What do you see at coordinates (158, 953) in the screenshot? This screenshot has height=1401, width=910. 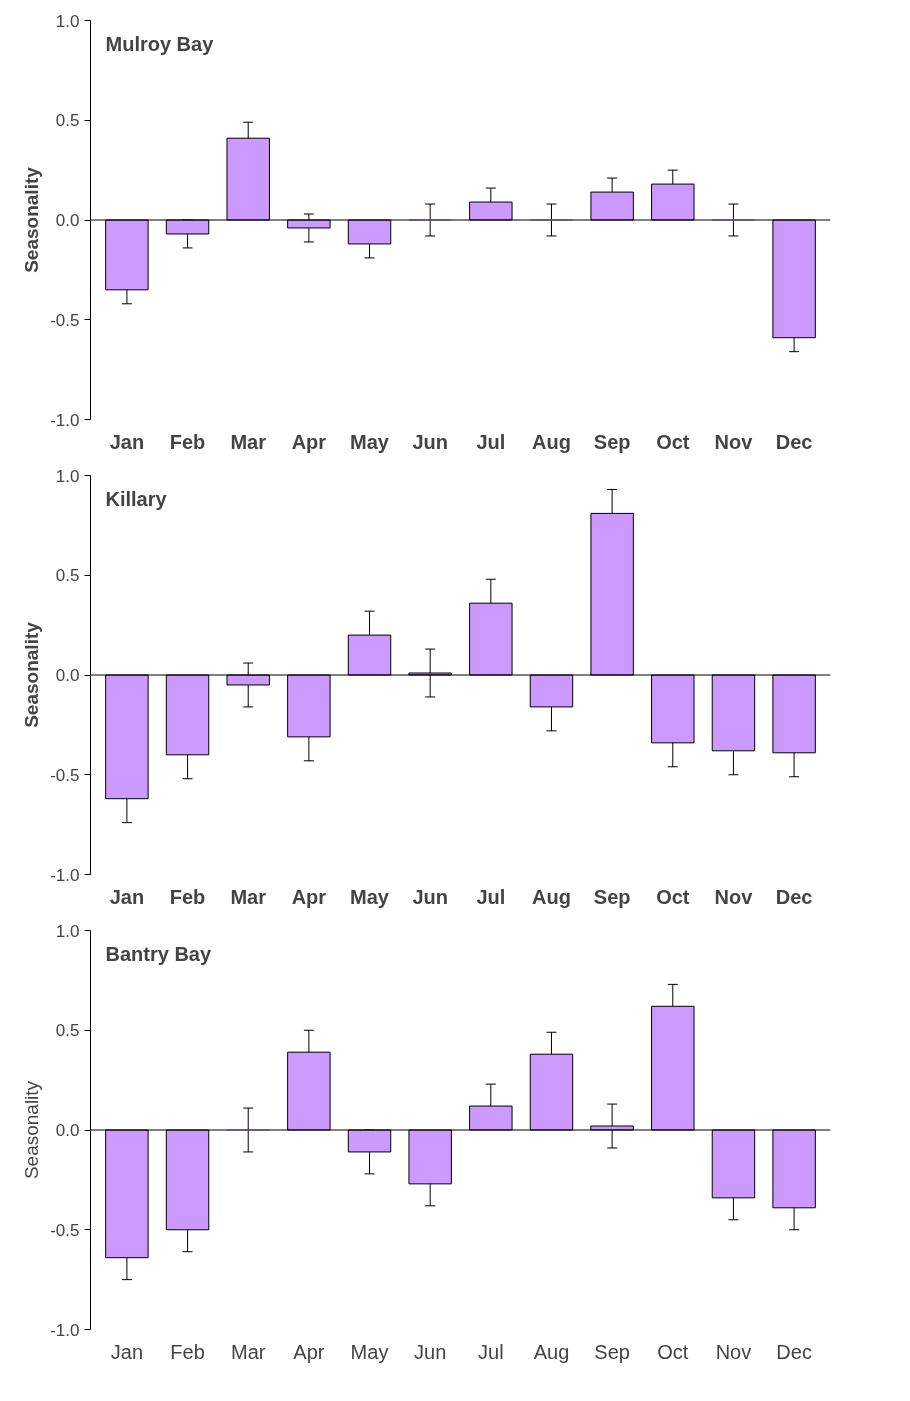 I see `text: Bantry Bay` at bounding box center [158, 953].